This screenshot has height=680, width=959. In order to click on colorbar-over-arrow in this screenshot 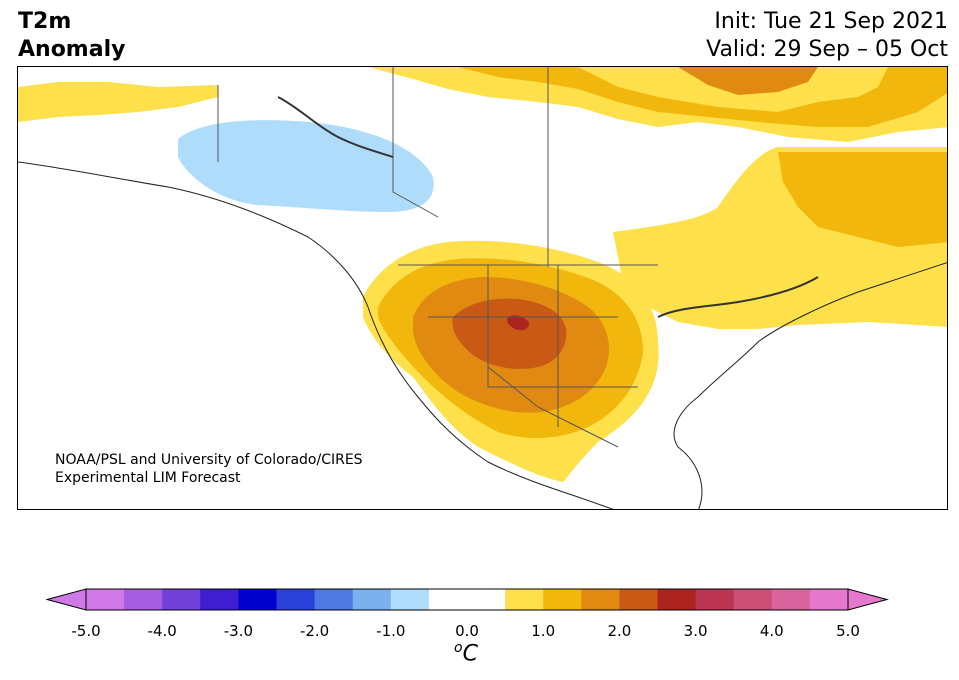, I will do `click(868, 599)`.